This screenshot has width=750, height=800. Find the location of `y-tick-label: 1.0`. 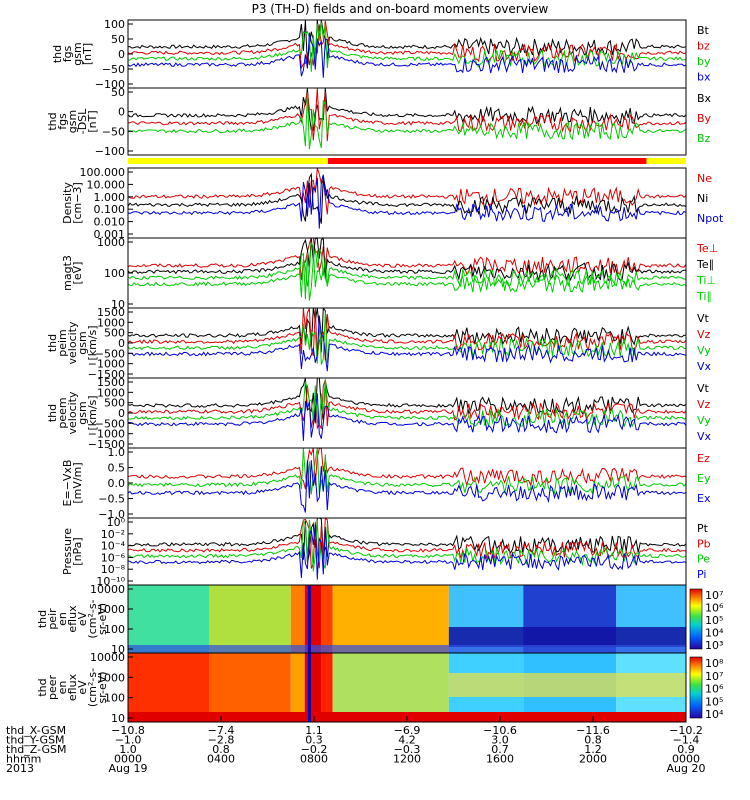

y-tick-label: 1.0 is located at coordinates (117, 452).